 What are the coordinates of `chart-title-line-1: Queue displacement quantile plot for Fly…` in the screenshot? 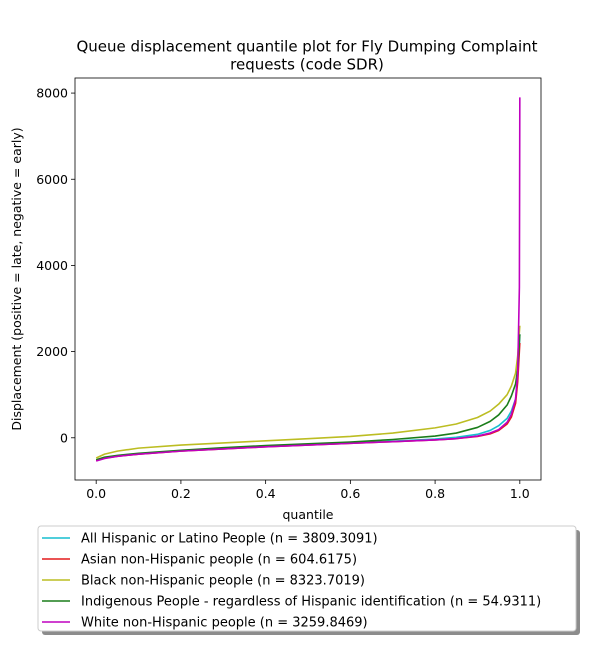 It's located at (306, 47).